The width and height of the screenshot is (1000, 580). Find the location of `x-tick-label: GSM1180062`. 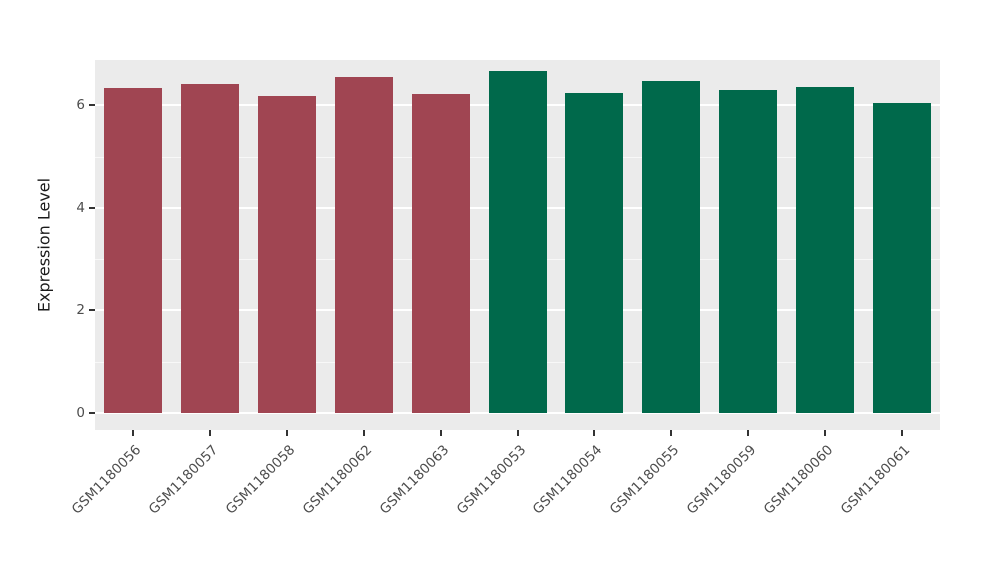

x-tick-label: GSM1180062 is located at coordinates (337, 480).